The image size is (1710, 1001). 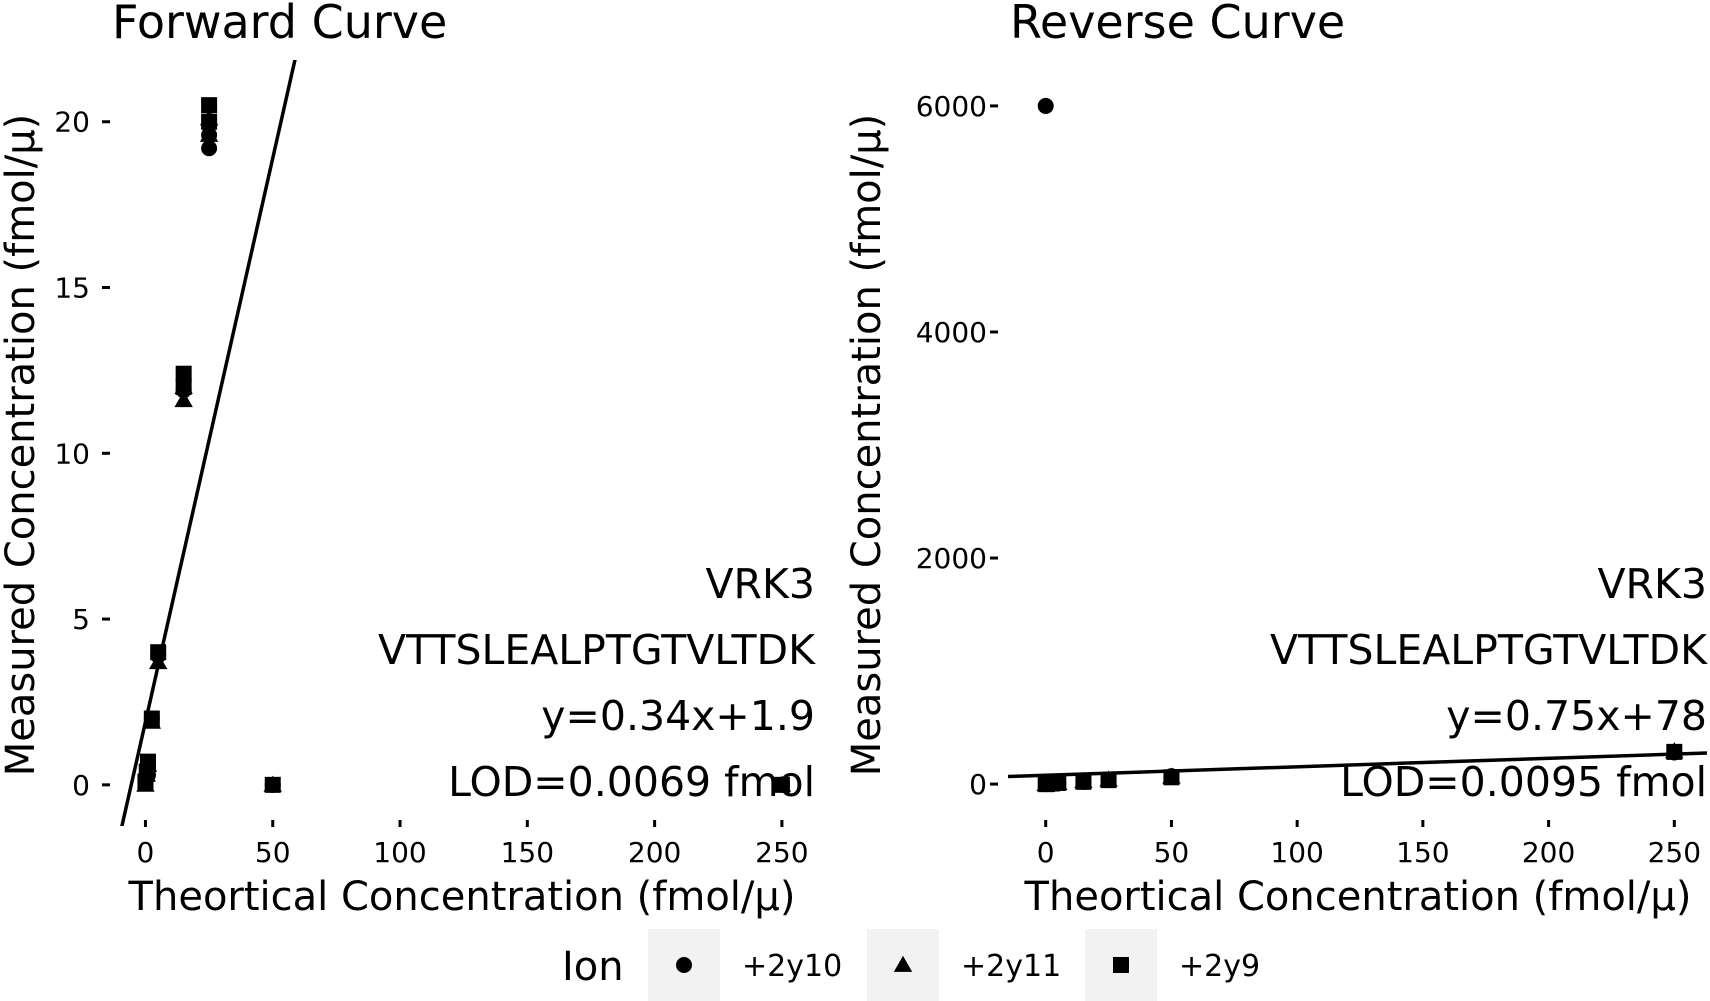 What do you see at coordinates (1219, 966) in the screenshot?
I see `legend-label: +2y9` at bounding box center [1219, 966].